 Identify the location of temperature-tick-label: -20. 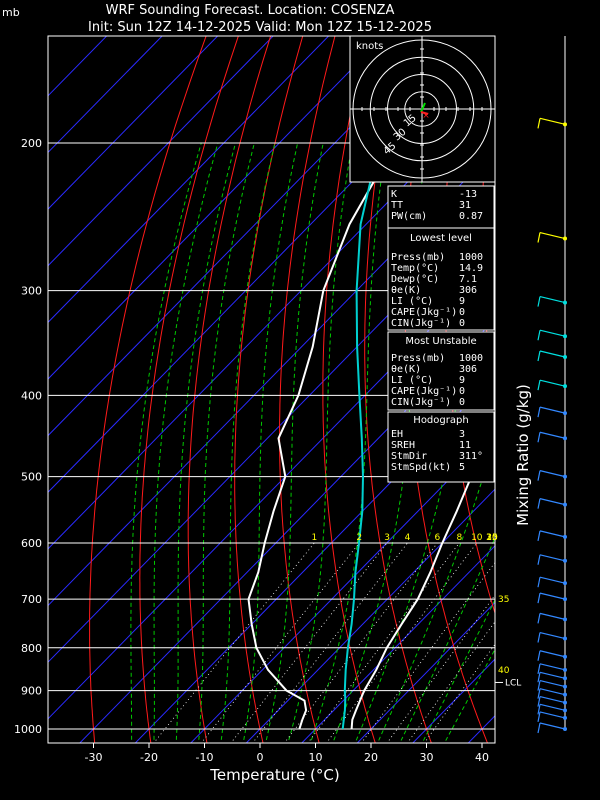
(149, 757).